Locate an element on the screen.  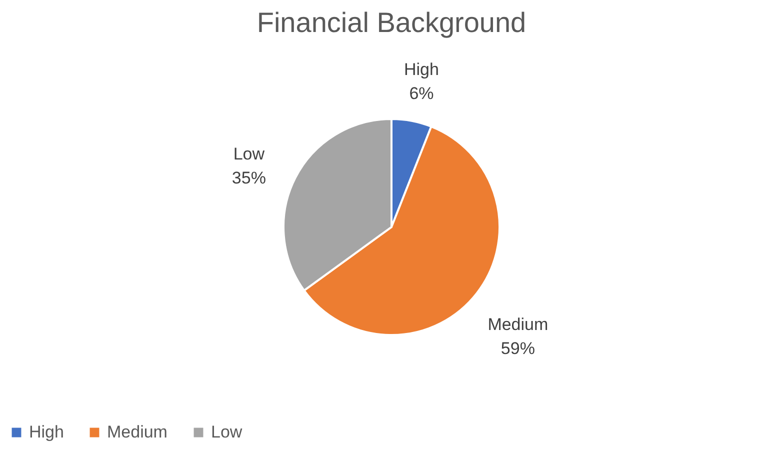
data-label: 6% is located at coordinates (421, 93).